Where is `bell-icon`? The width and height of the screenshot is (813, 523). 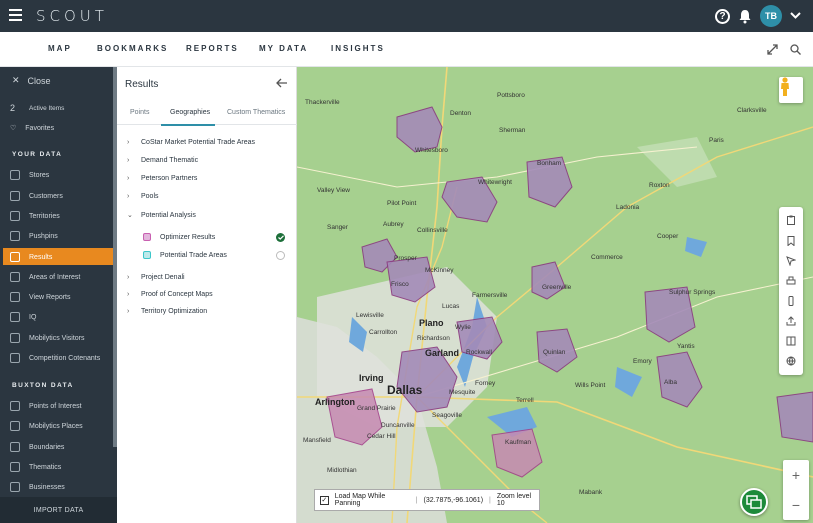
bell-icon is located at coordinates (745, 16).